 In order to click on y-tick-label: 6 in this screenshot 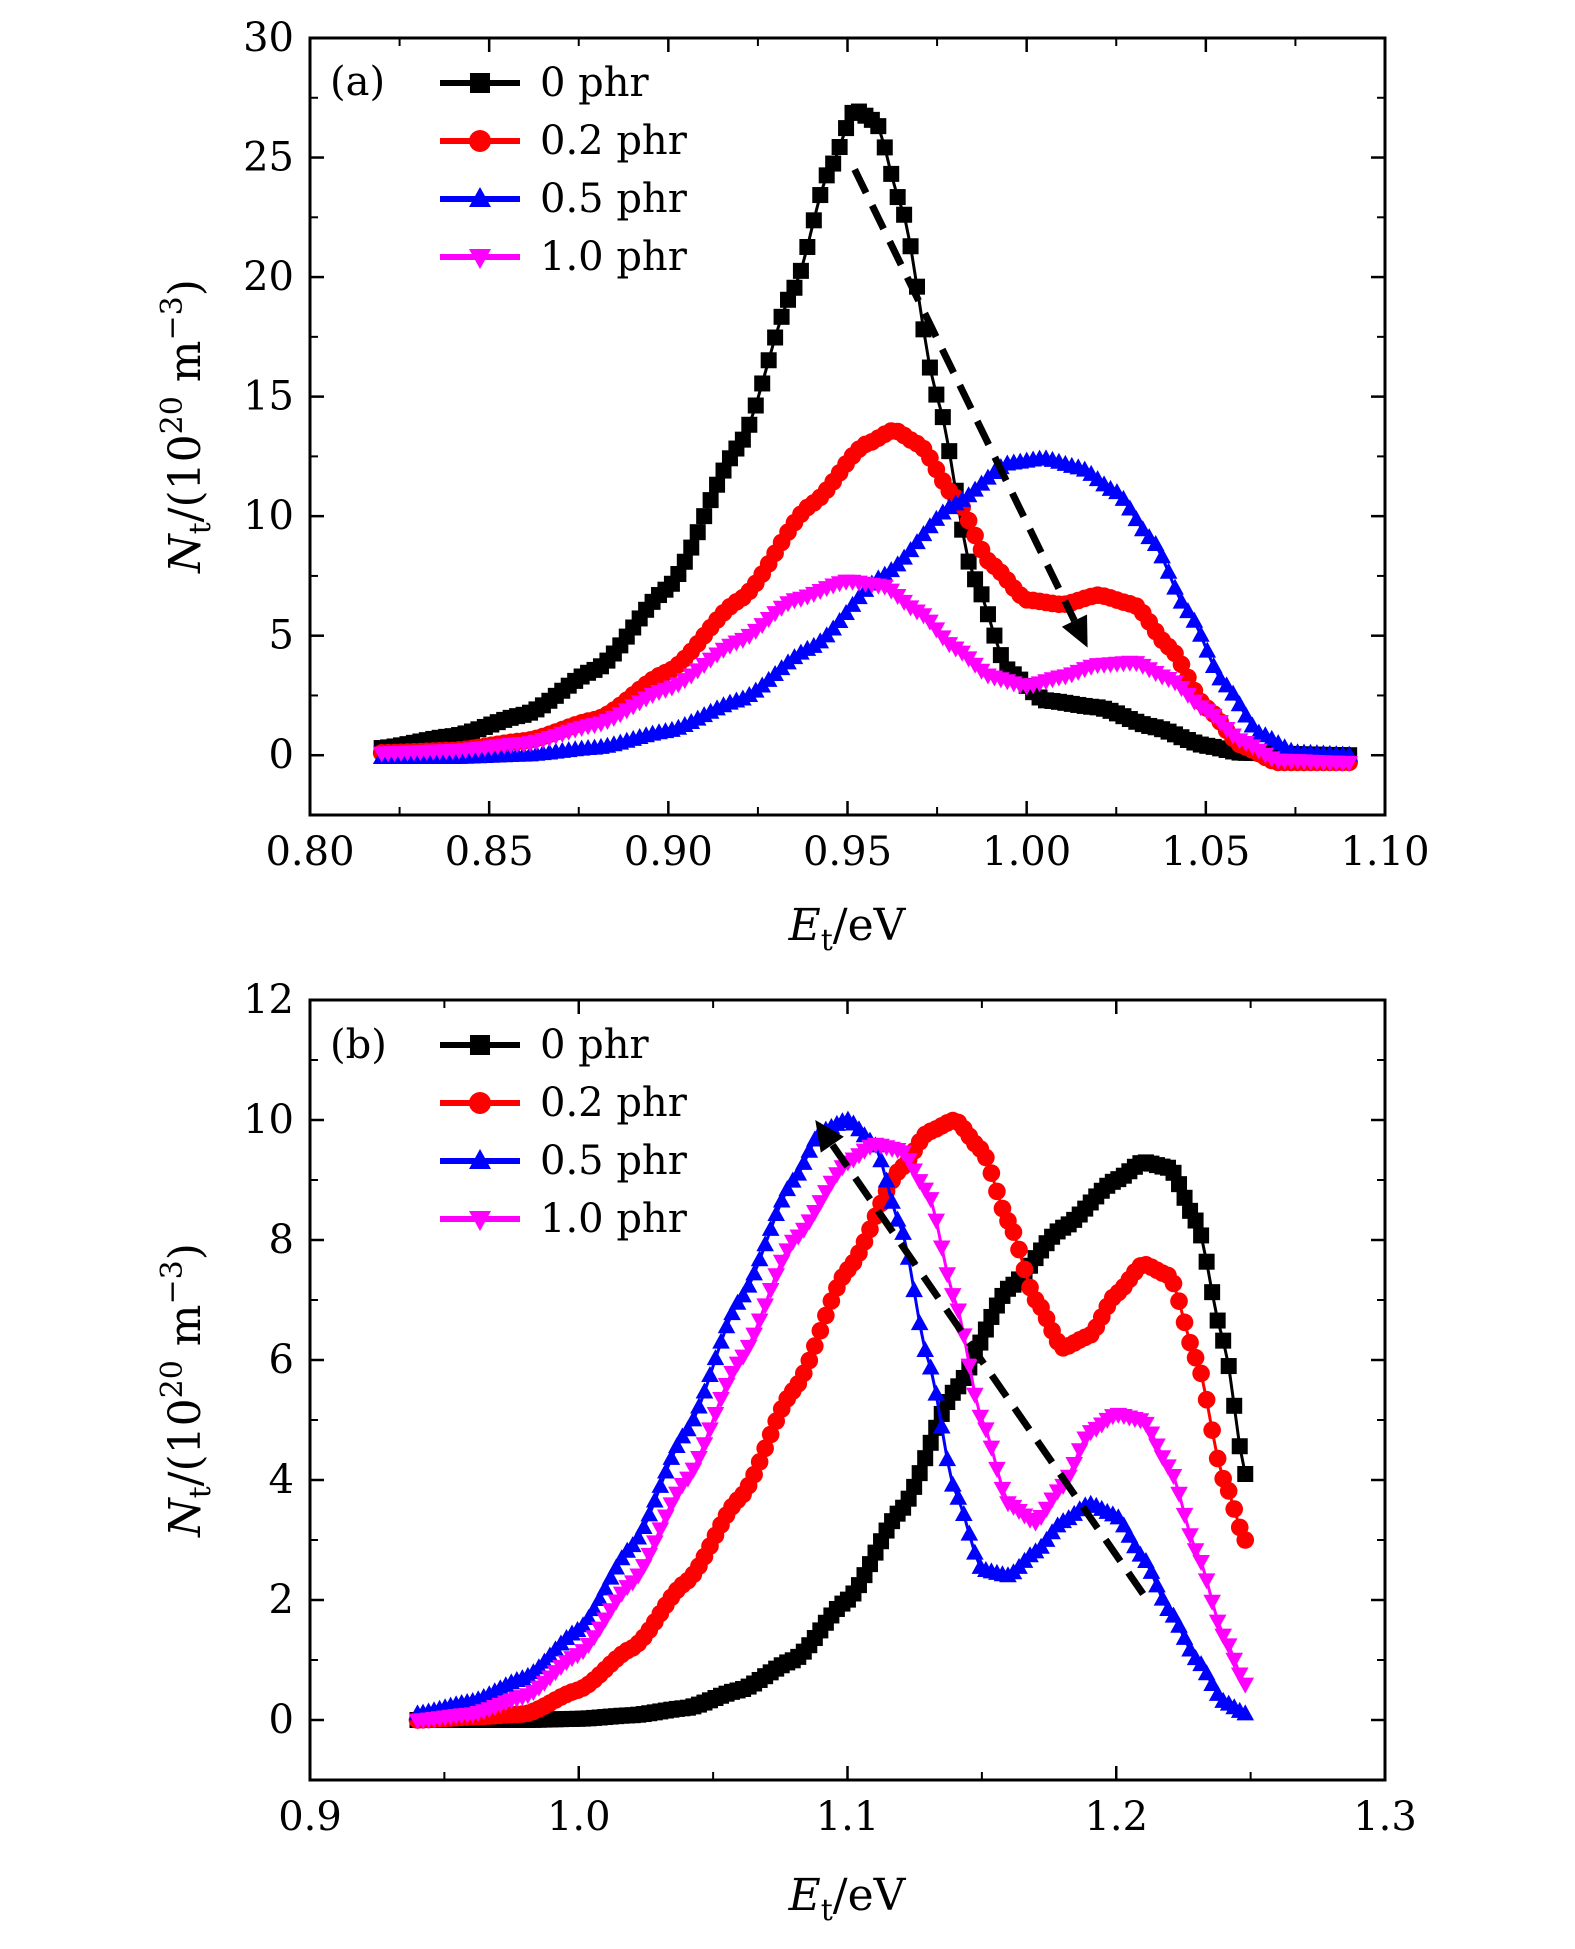, I will do `click(281, 1360)`.